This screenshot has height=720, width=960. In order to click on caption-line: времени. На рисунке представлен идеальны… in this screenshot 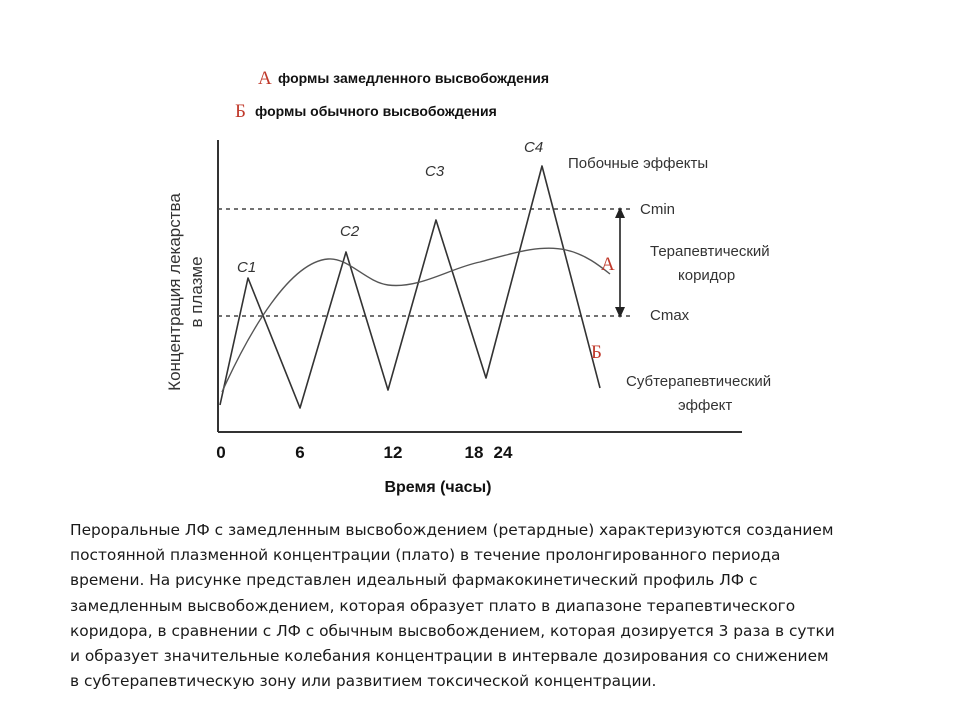, I will do `click(414, 580)`.